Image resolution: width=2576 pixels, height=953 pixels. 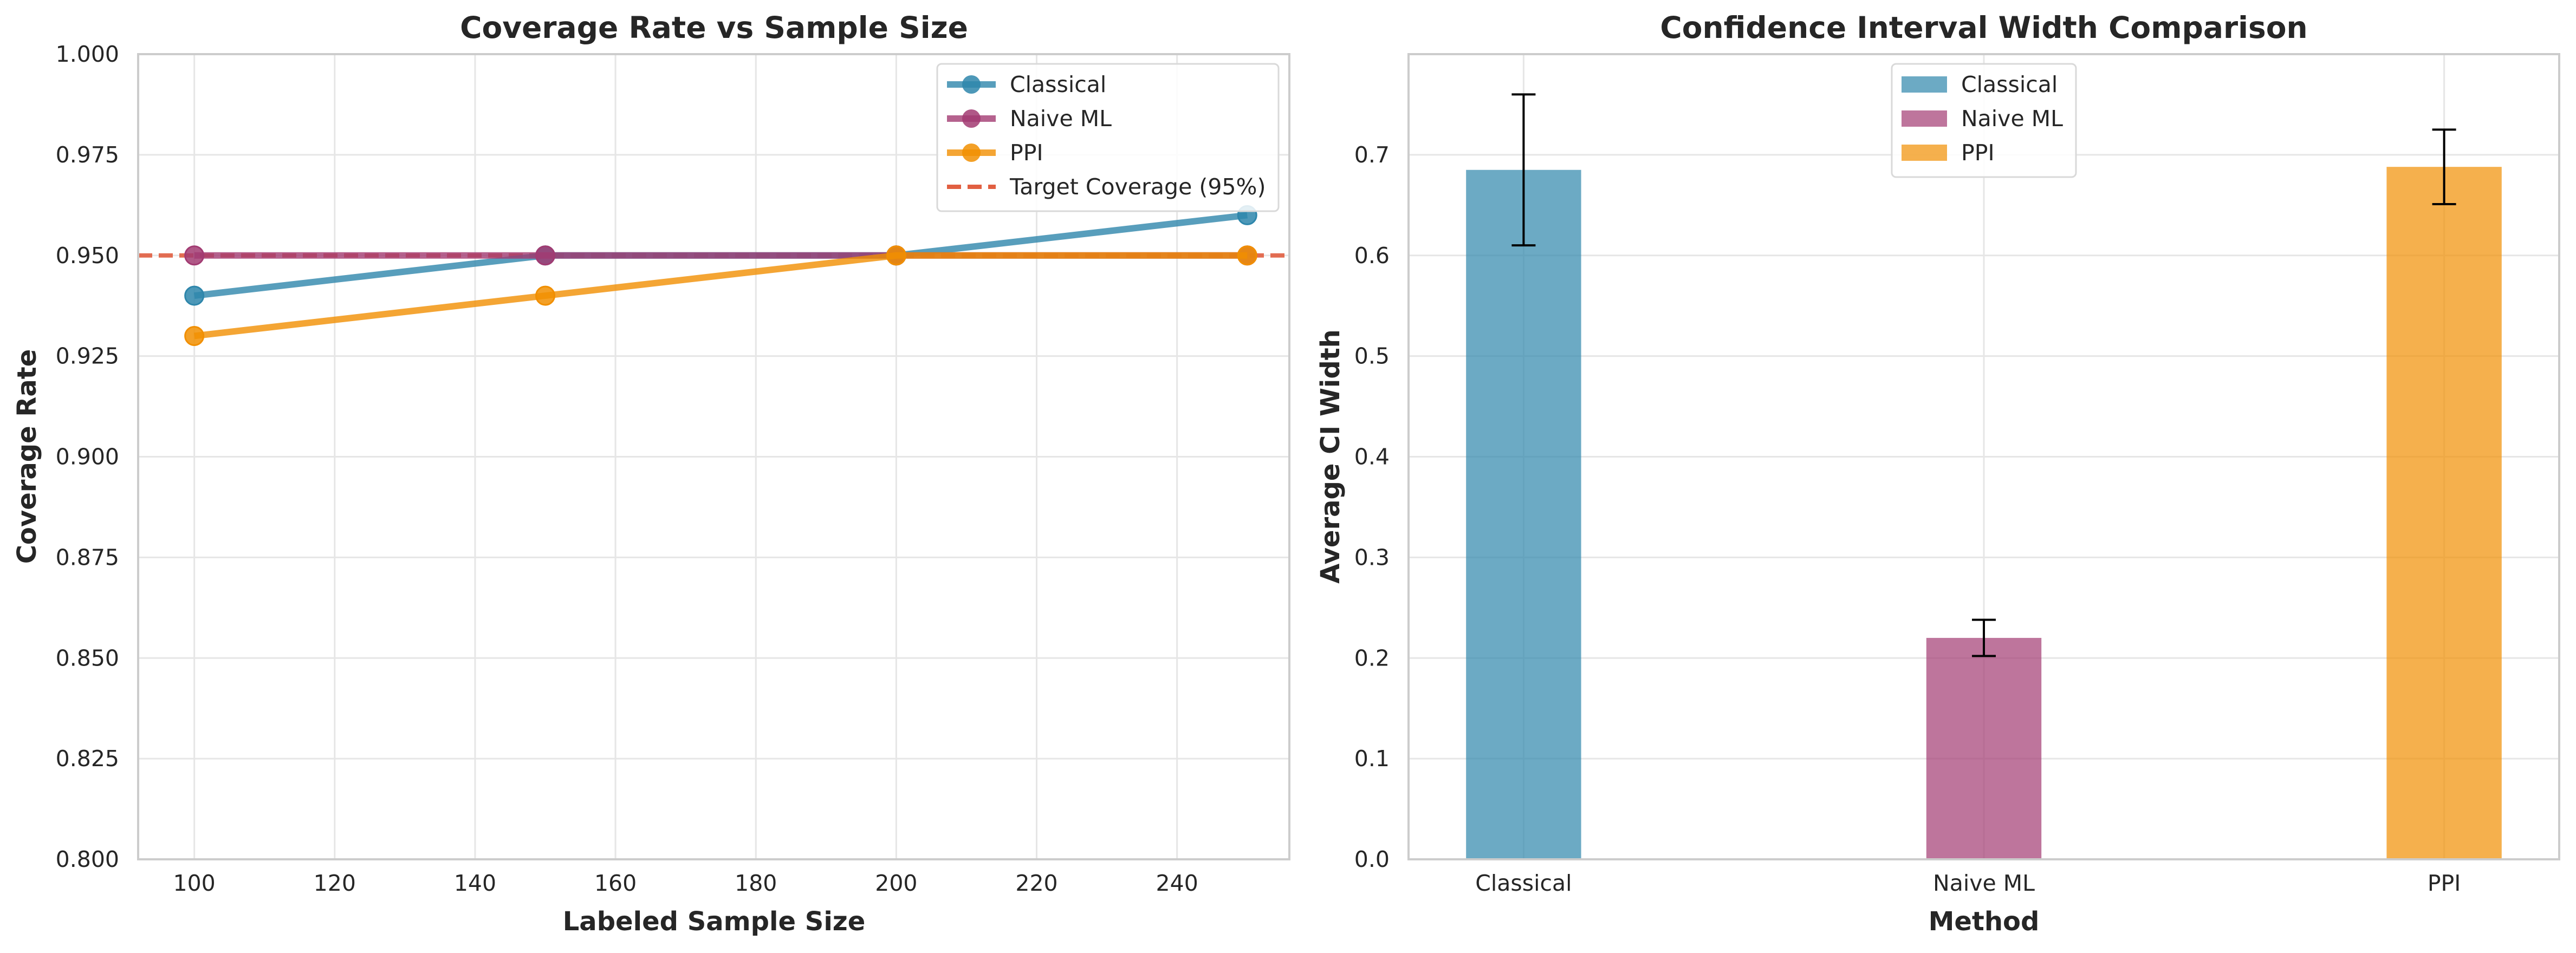 I want to click on y-tick-label: 0.825, so click(x=87, y=759).